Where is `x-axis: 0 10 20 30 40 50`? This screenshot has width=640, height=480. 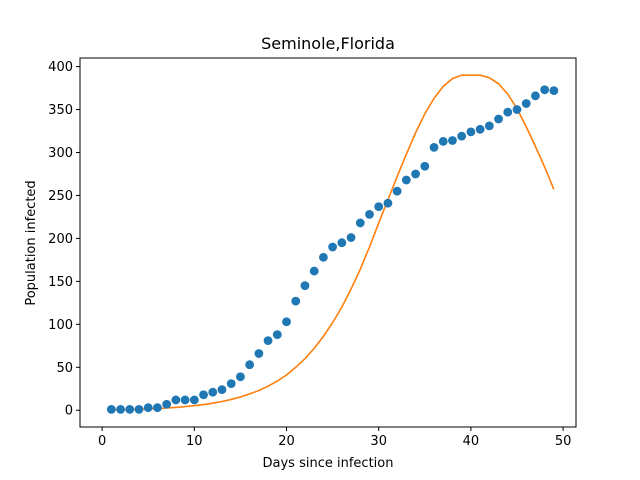 x-axis: 0 10 20 30 40 50 is located at coordinates (334, 438).